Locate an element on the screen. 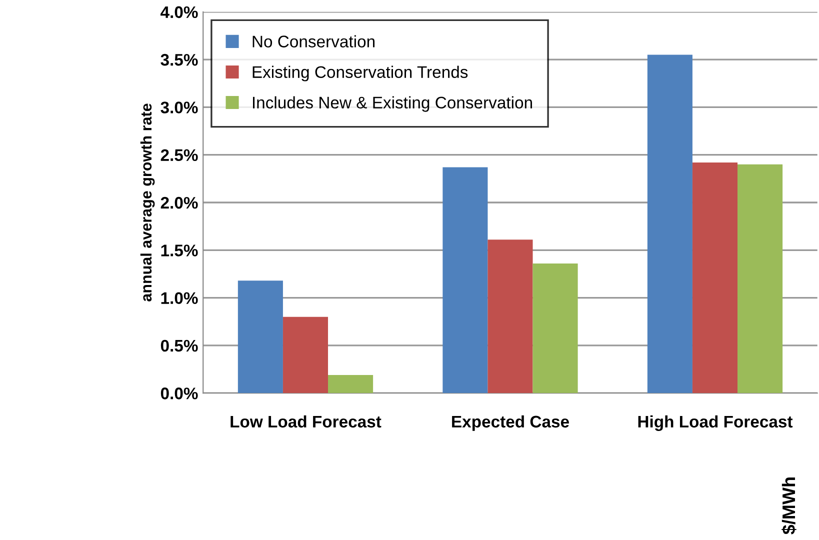 The image size is (819, 540). x-tick-label: High Load Forecast is located at coordinates (715, 423).